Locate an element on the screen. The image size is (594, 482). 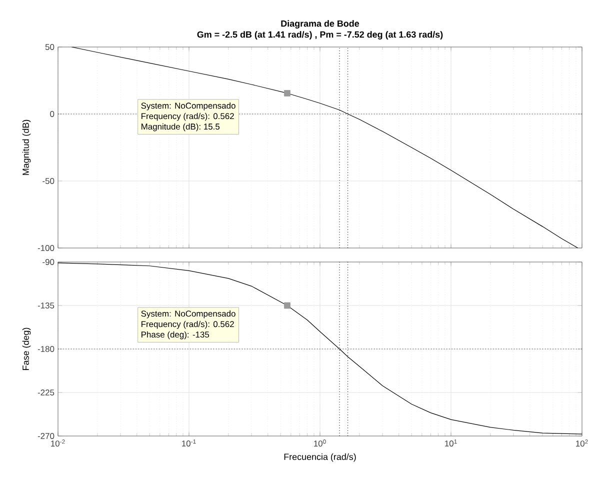
y-tick-label: -270 is located at coordinates (46, 436).